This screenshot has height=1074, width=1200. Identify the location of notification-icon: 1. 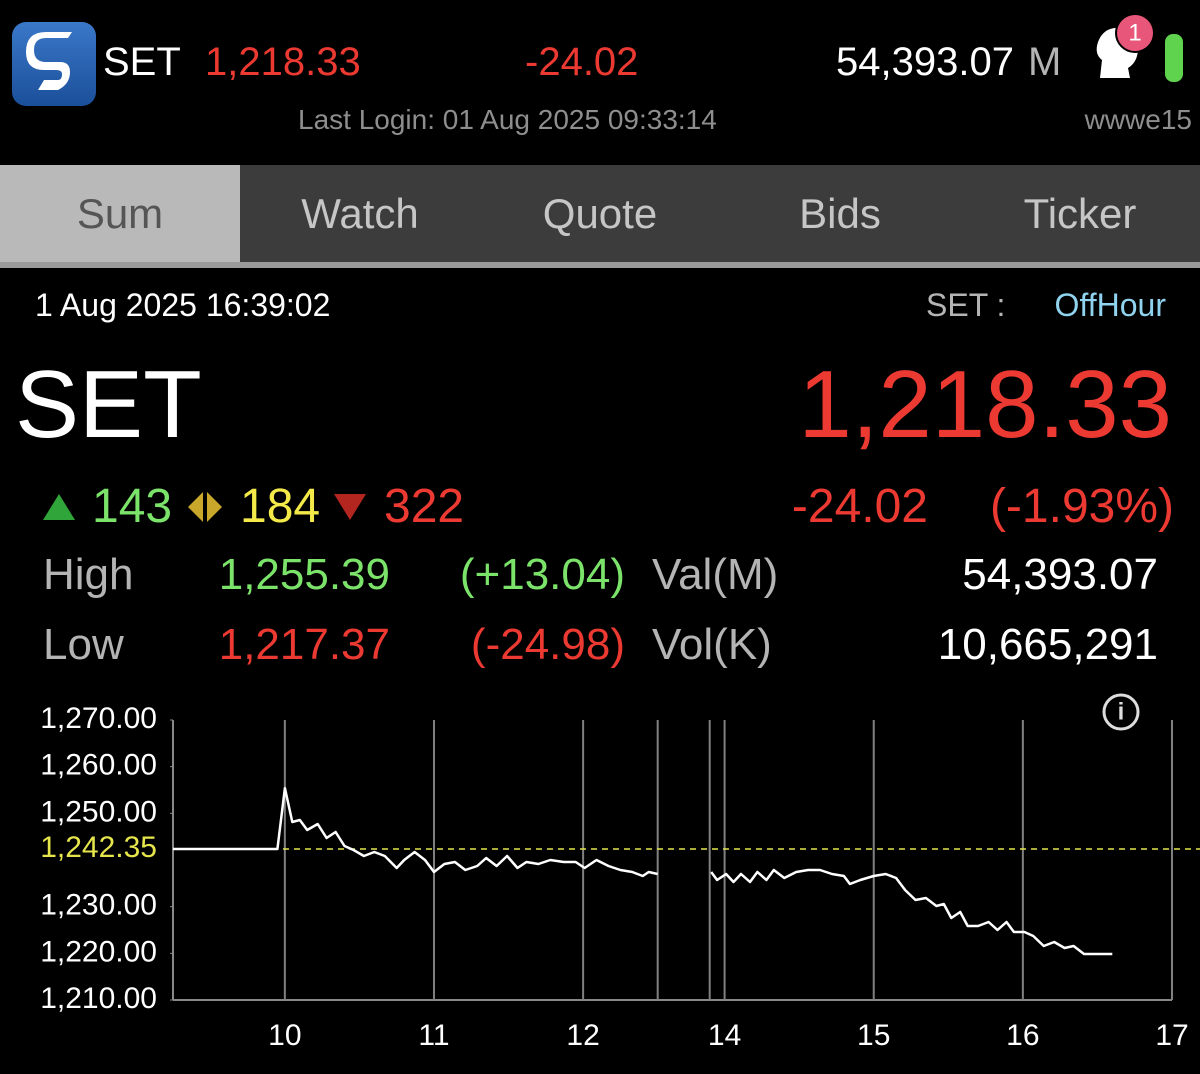
(1125, 48).